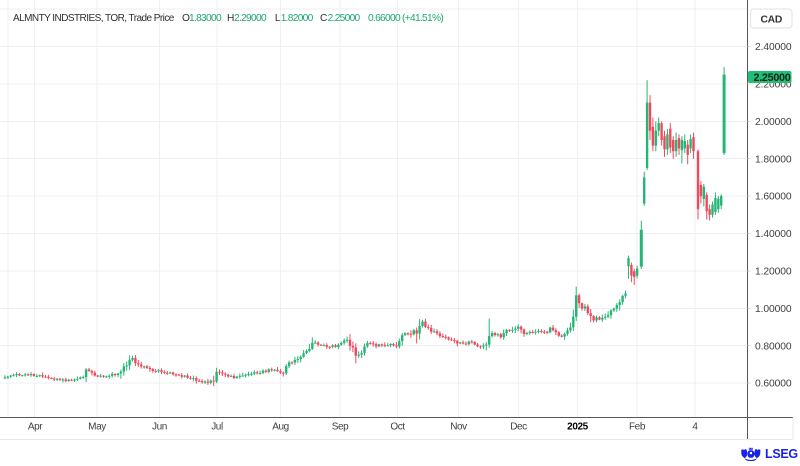 The image size is (800, 466). What do you see at coordinates (405, 18) in the screenshot?
I see `svg-text: 0.66000 (+41.51%)` at bounding box center [405, 18].